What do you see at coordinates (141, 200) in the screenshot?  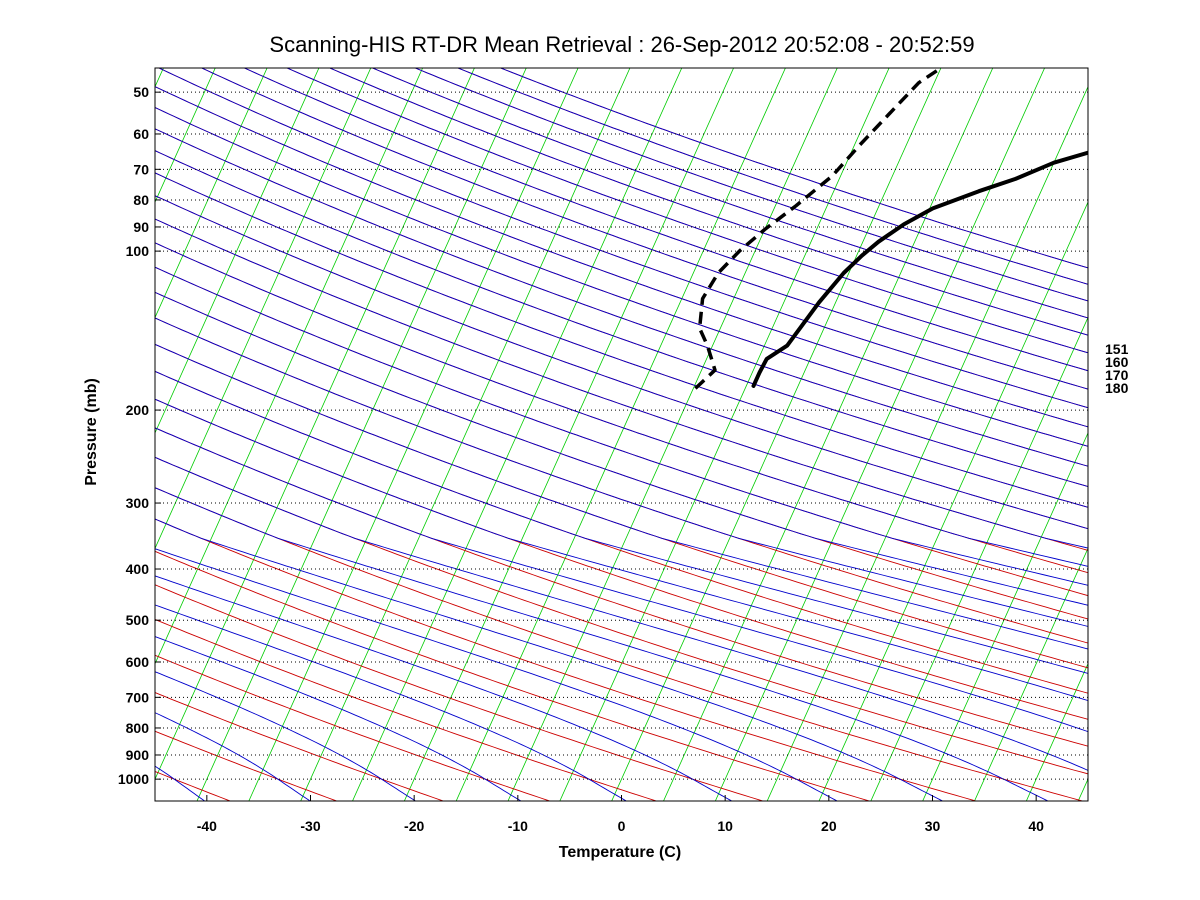 I see `y-tick-label: 80` at bounding box center [141, 200].